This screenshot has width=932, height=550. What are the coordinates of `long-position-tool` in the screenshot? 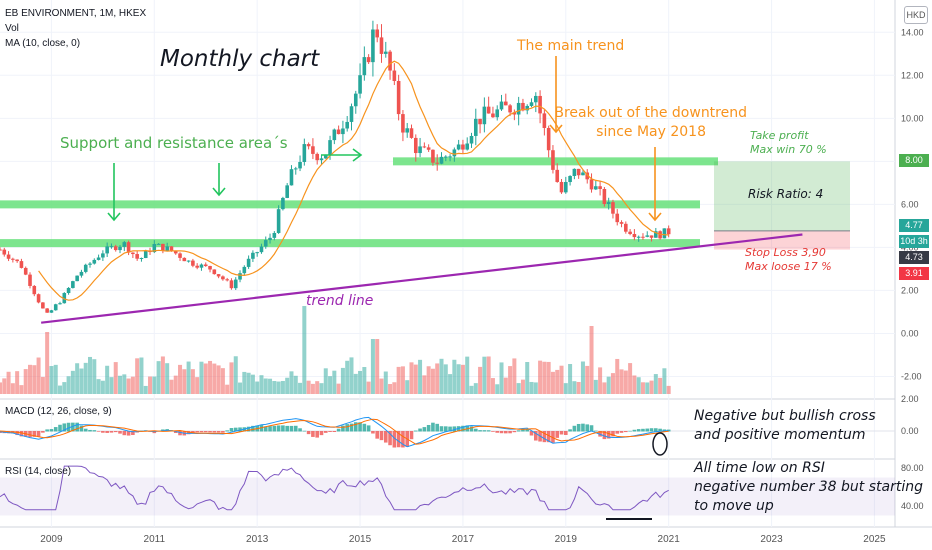 It's located at (782, 205).